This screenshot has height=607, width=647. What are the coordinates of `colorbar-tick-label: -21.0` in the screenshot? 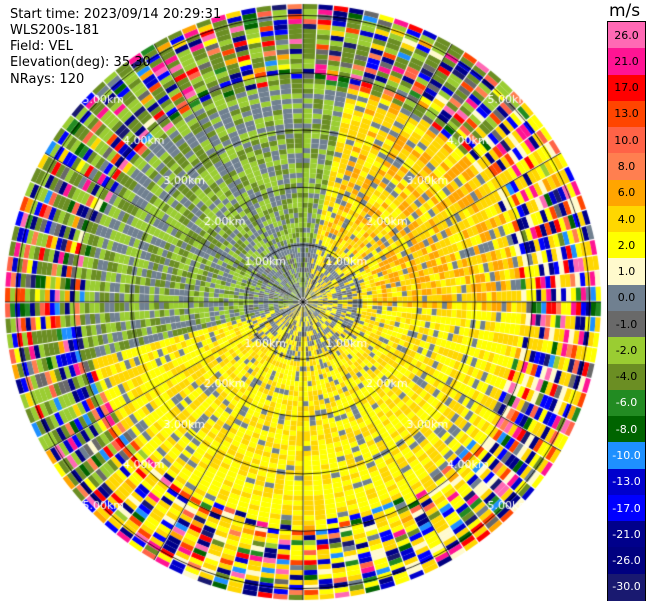 It's located at (626, 534).